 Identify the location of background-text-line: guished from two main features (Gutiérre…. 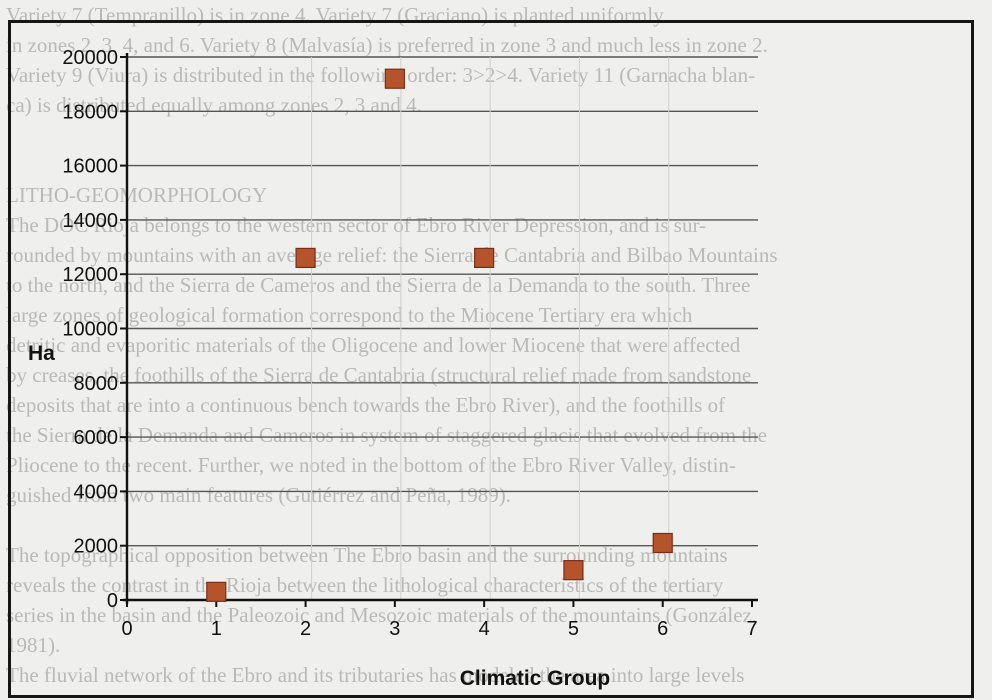
(259, 495).